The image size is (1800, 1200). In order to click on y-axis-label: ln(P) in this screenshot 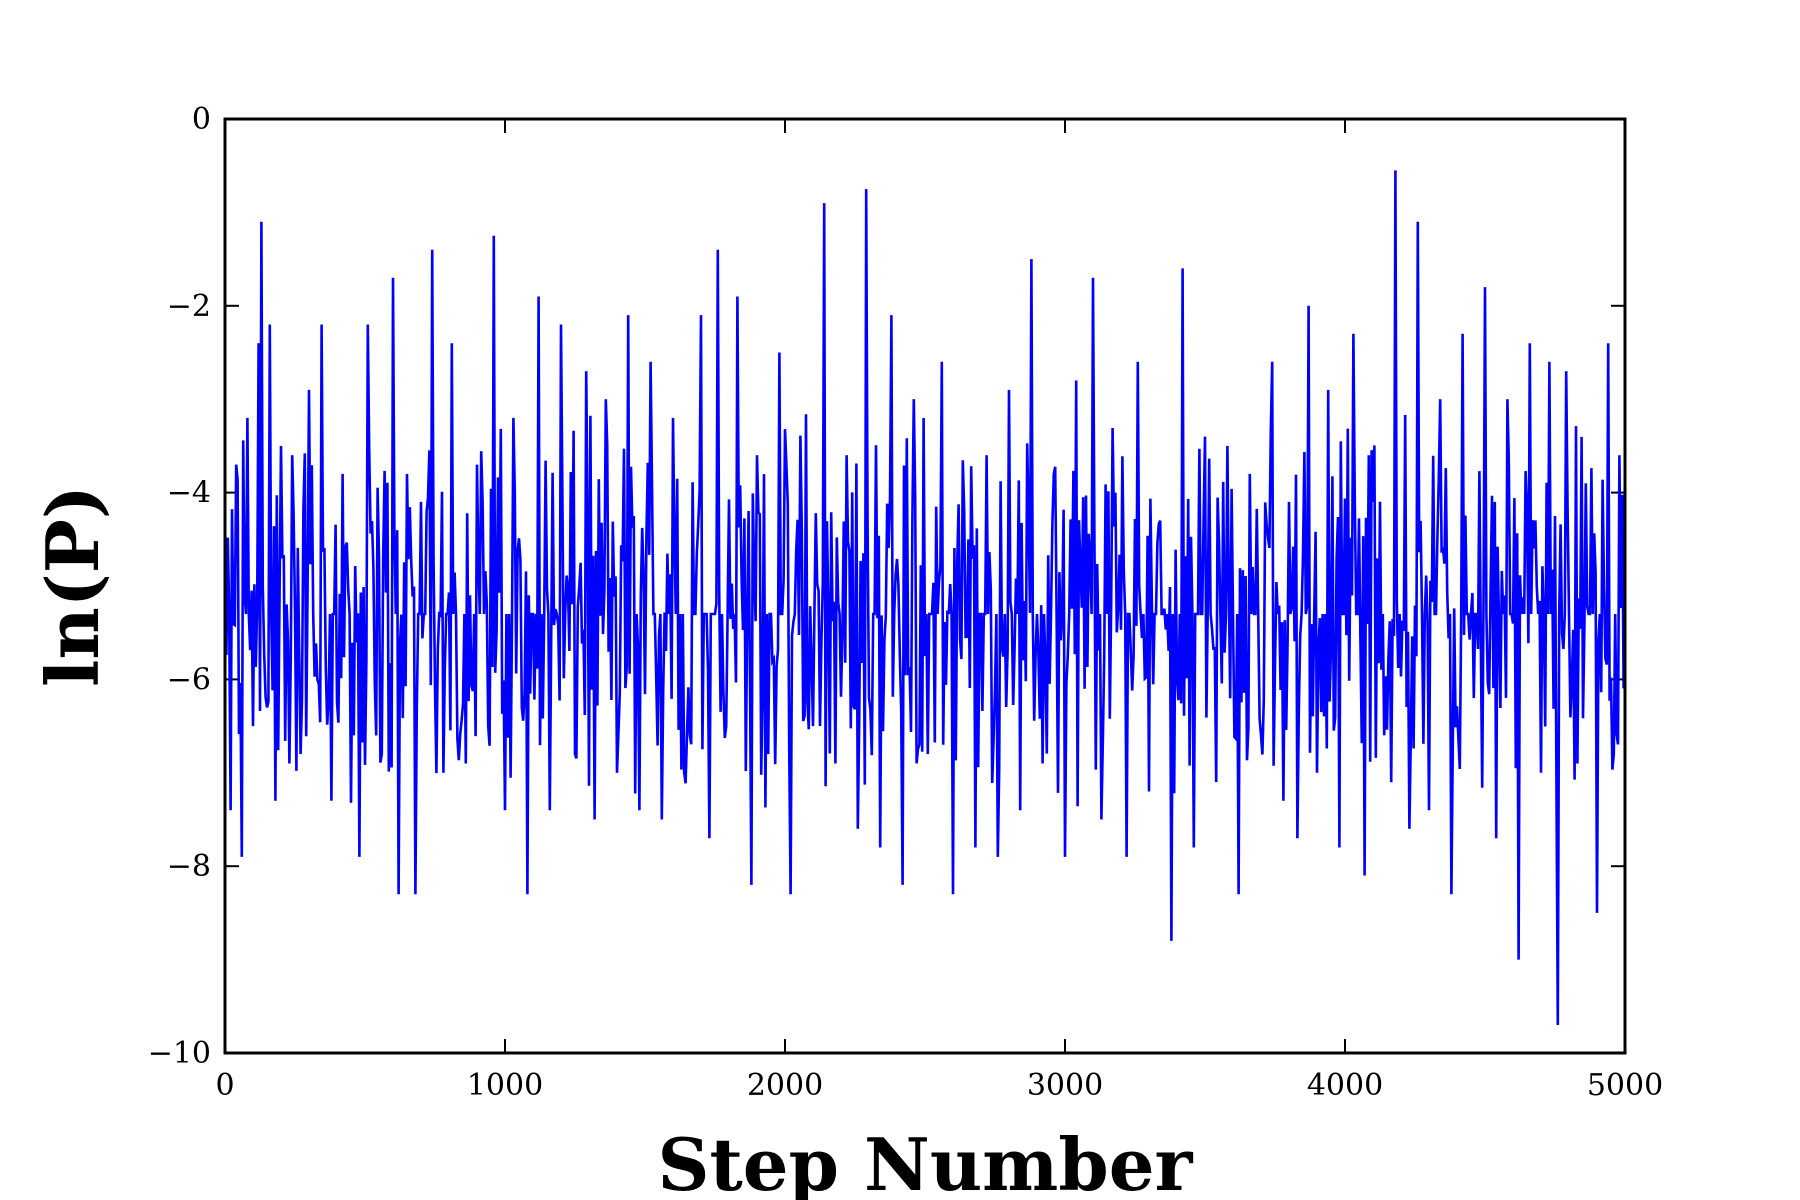, I will do `click(72, 586)`.